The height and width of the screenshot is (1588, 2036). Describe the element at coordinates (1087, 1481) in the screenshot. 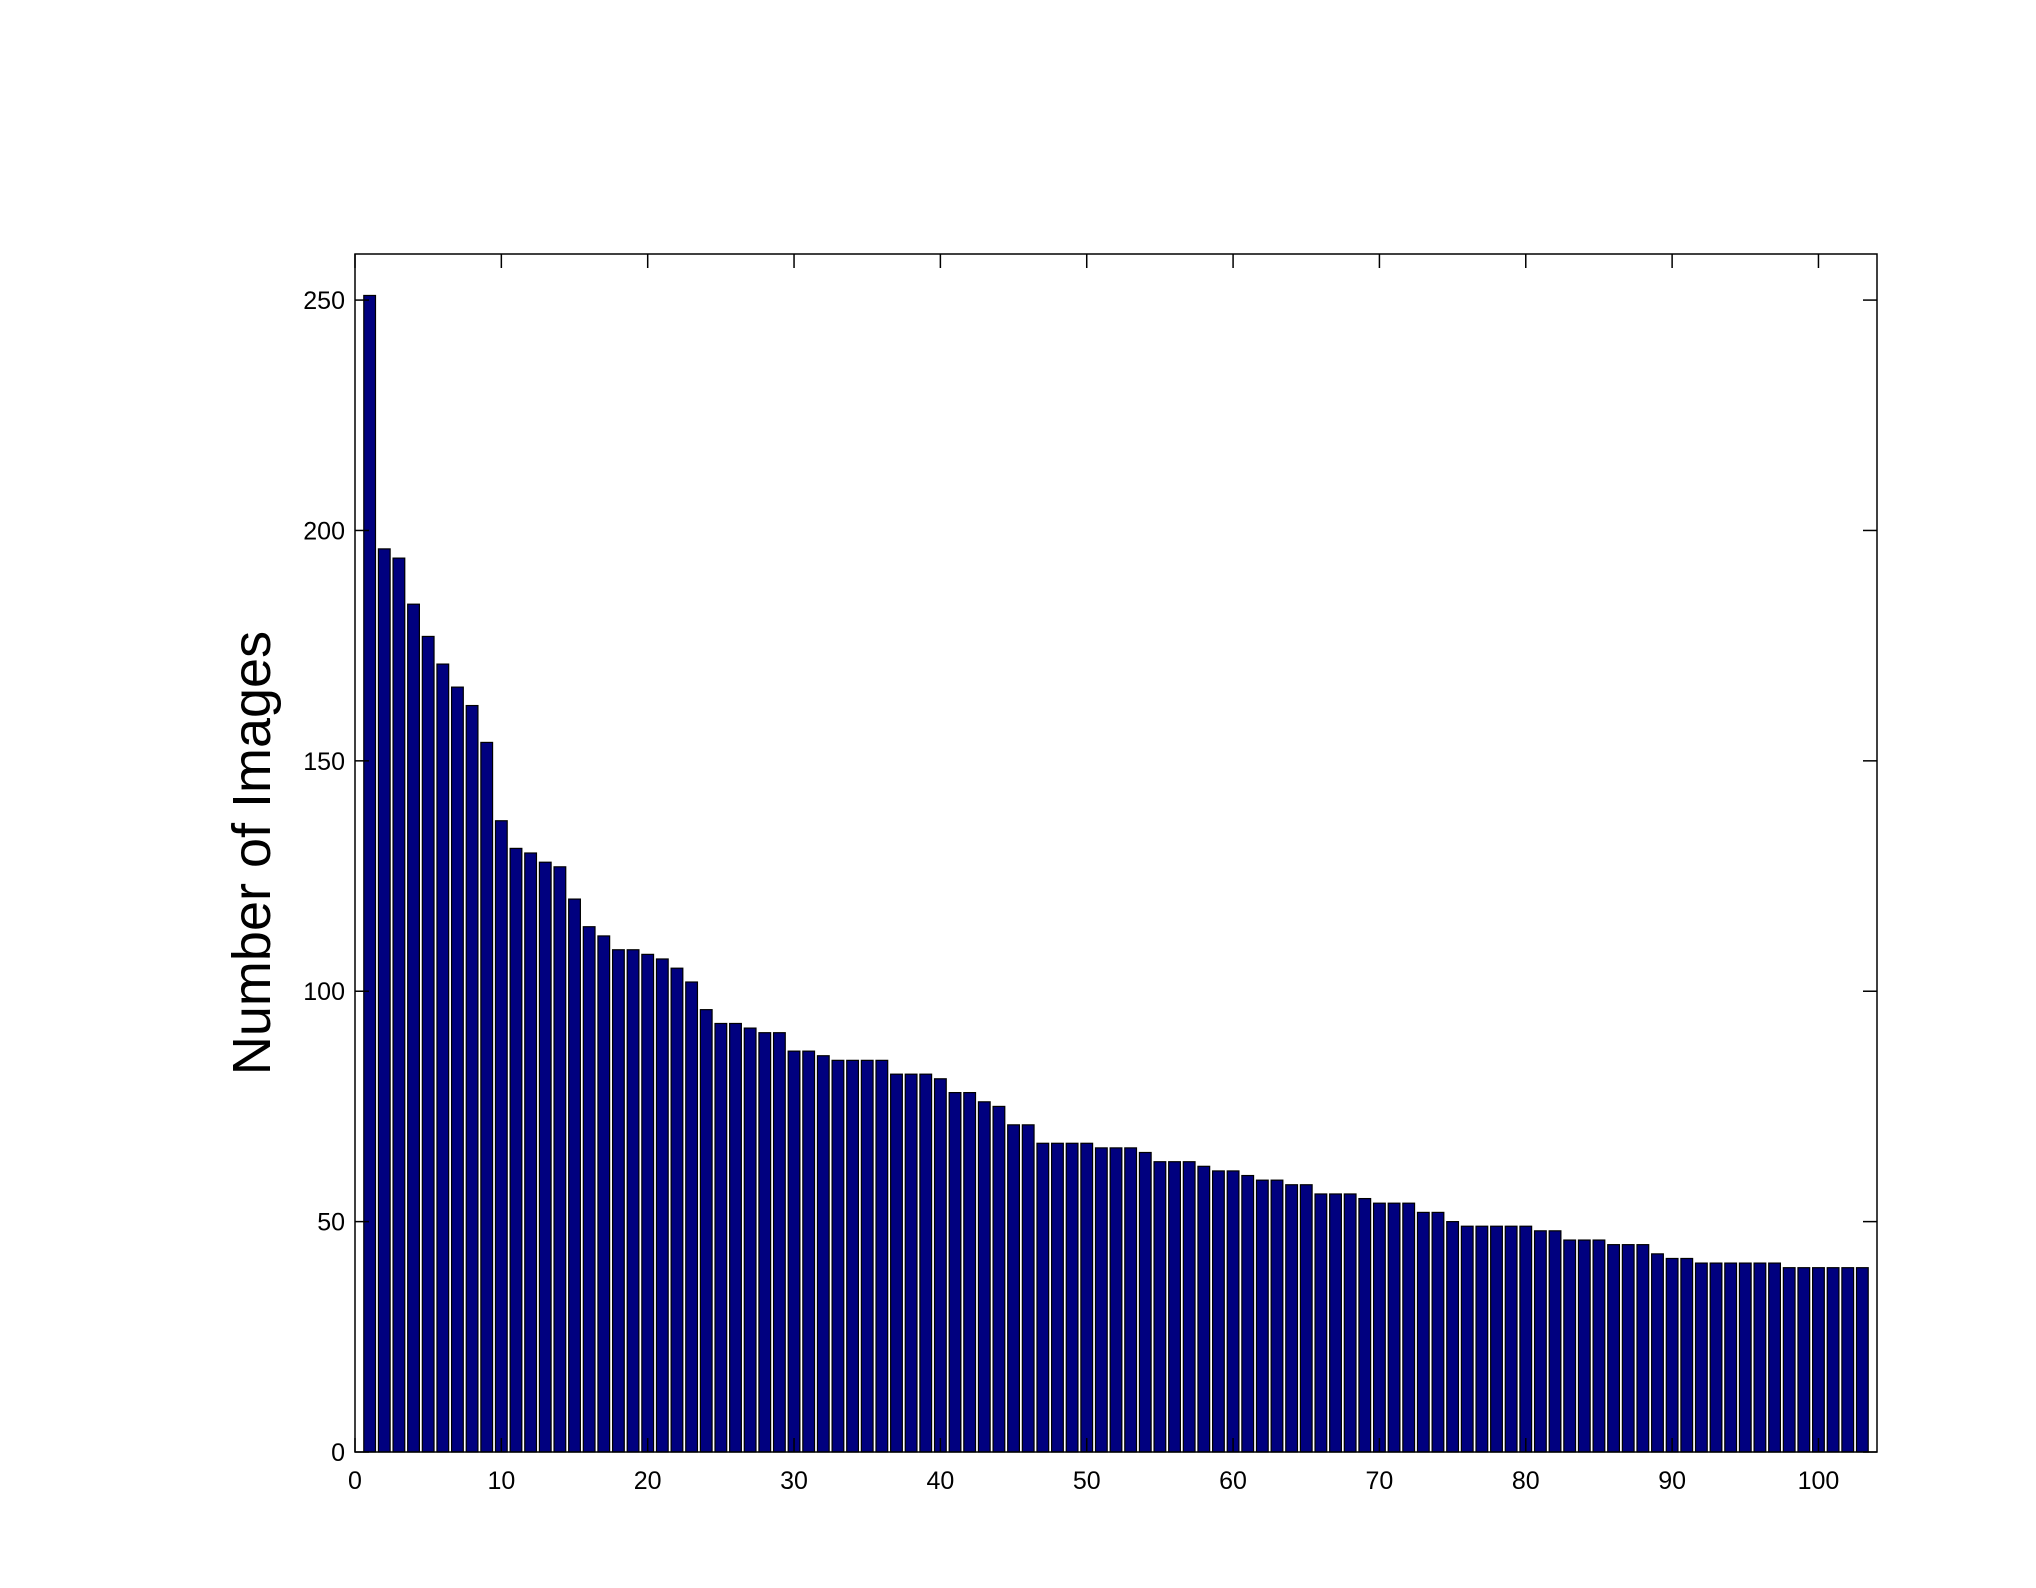

I see `x-tick-label-50: 50` at that location.